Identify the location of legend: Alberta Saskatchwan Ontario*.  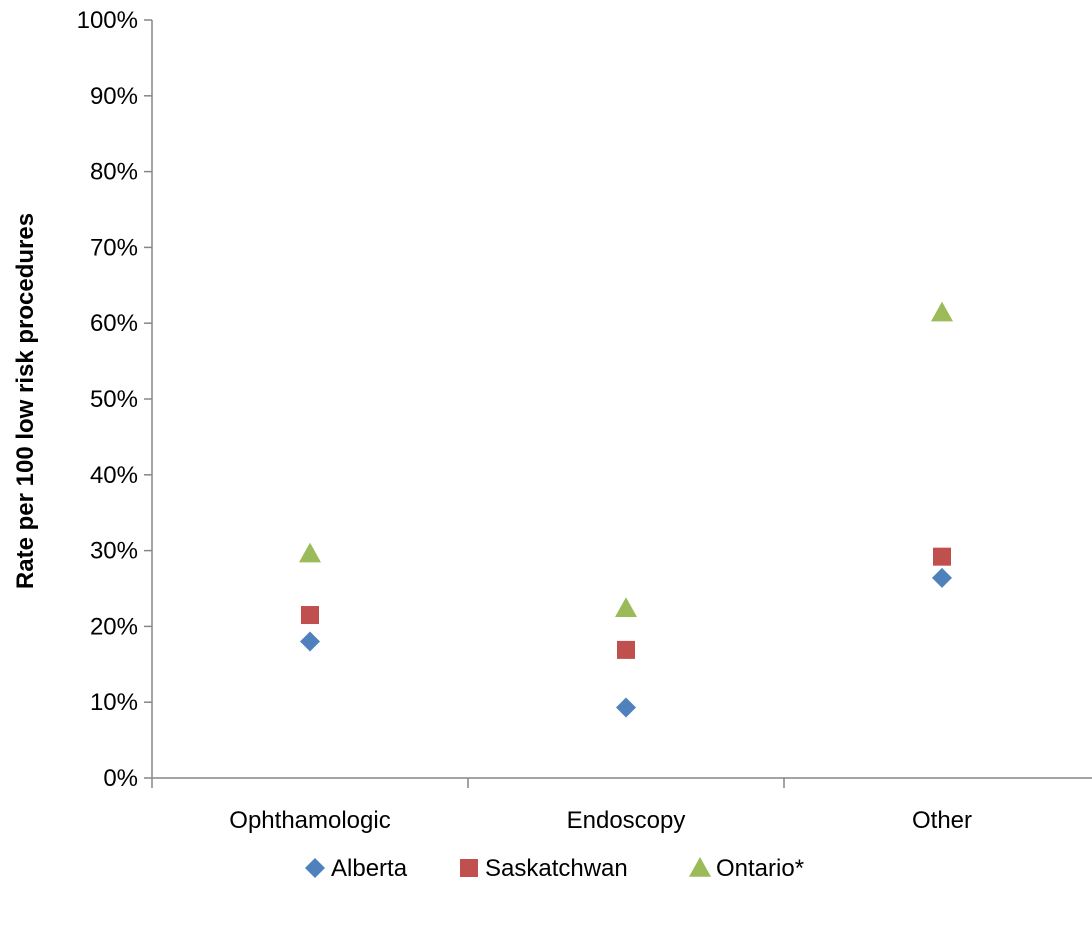
(554, 868).